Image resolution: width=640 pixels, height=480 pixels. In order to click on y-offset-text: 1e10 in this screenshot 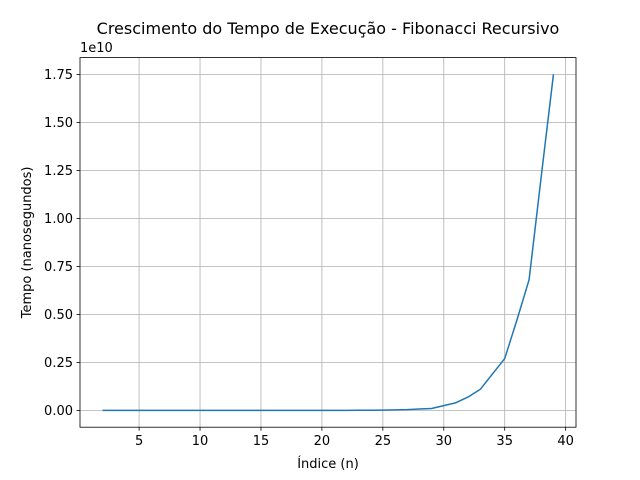, I will do `click(96, 48)`.